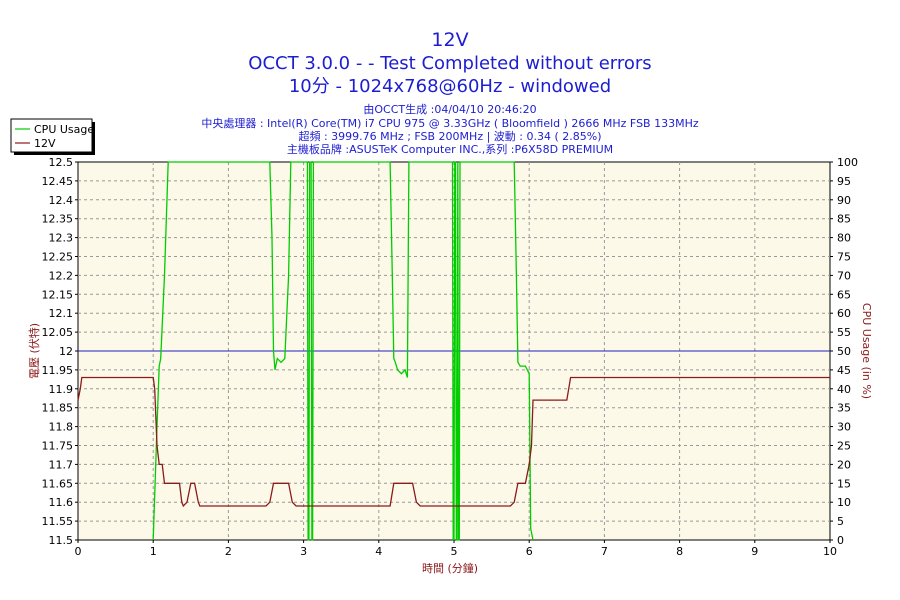 Image resolution: width=900 pixels, height=600 pixels. I want to click on x-tick-label: 4, so click(378, 551).